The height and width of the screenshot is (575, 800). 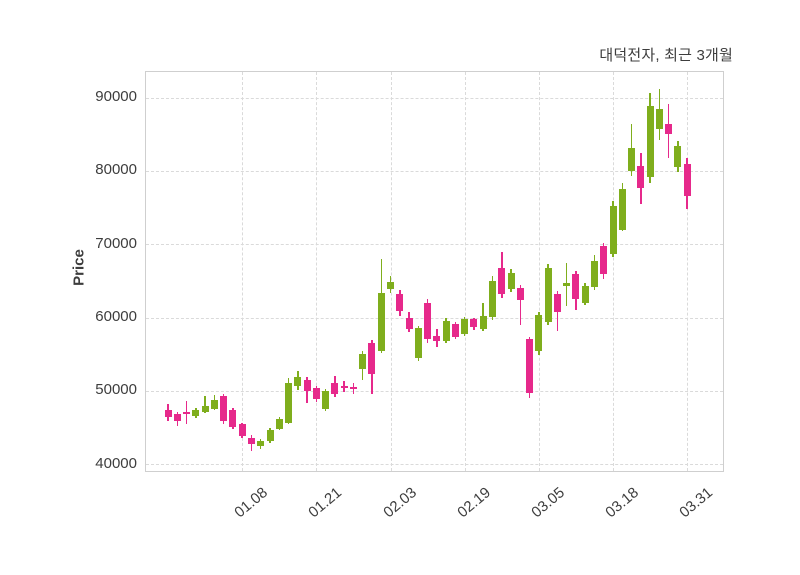 What do you see at coordinates (251, 503) in the screenshot?
I see `x-tick-label: 01.08` at bounding box center [251, 503].